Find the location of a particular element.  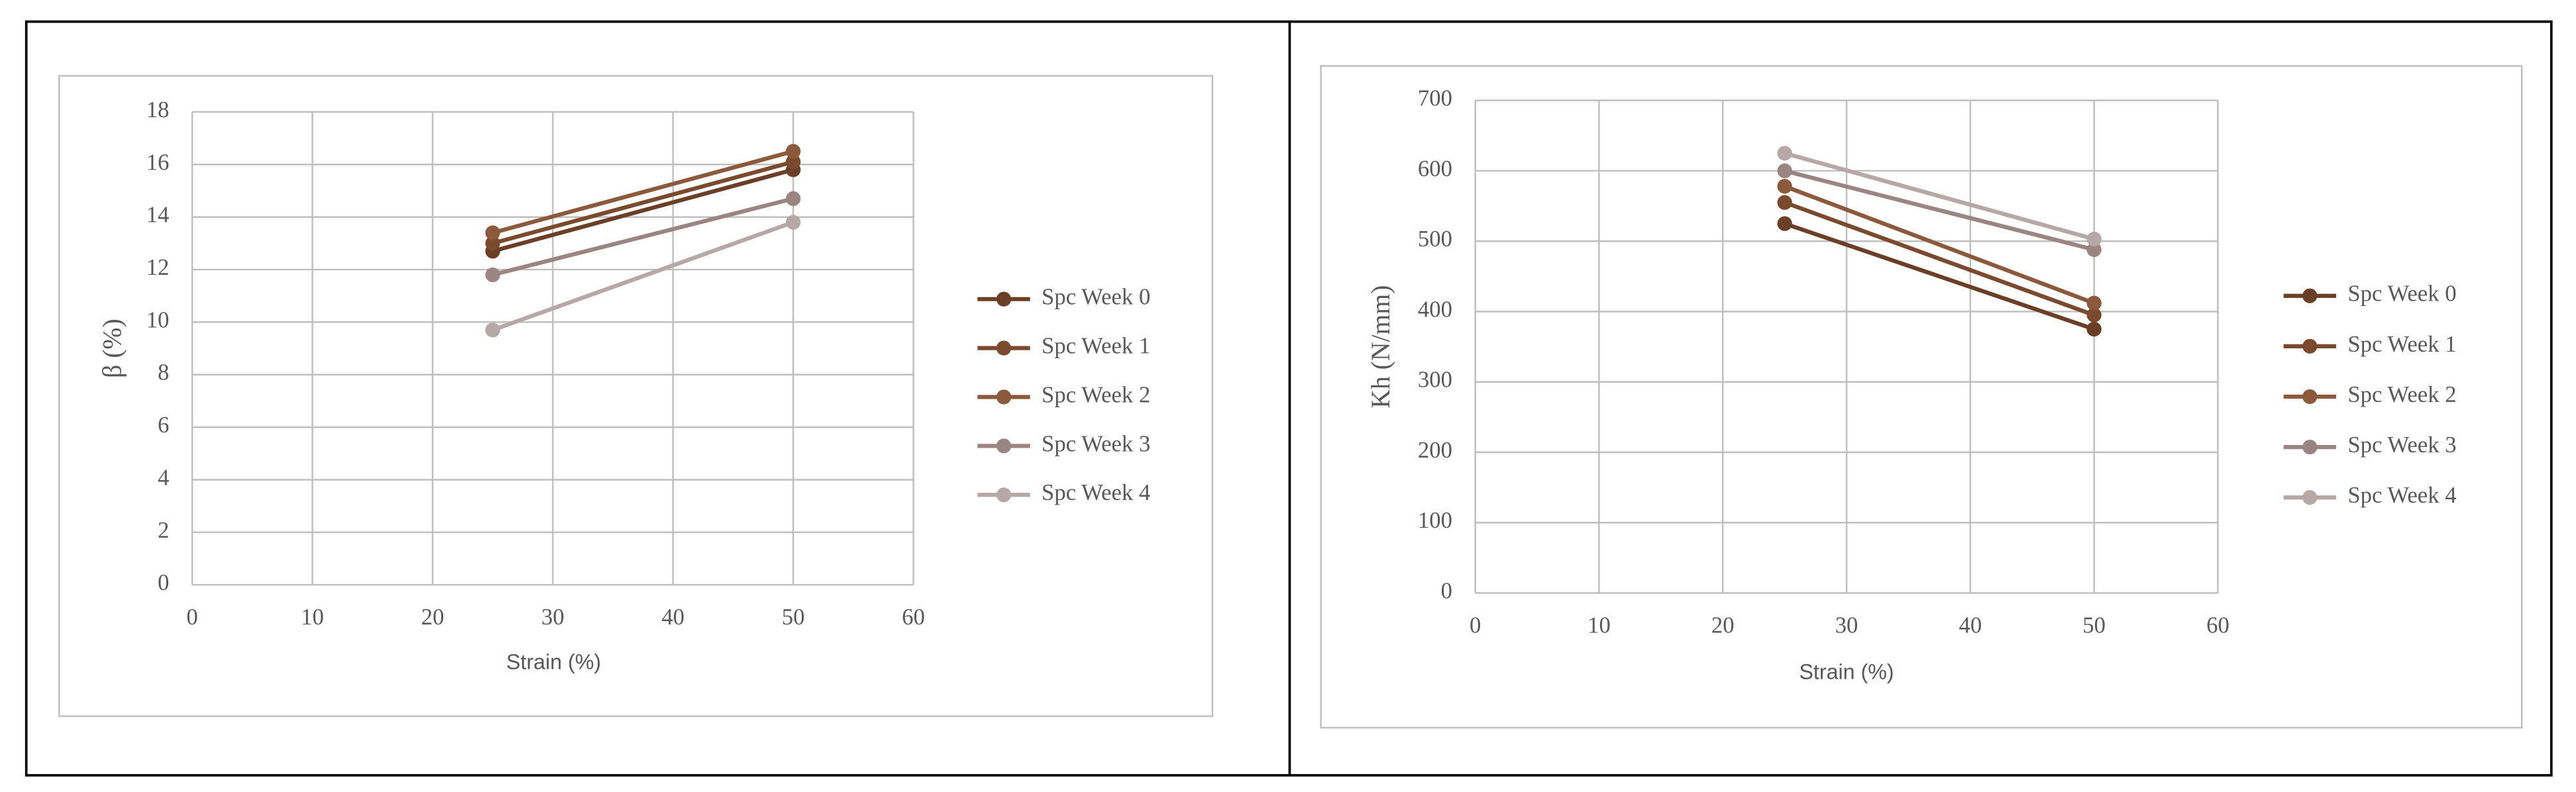

y-tick-label: 18 is located at coordinates (158, 110).